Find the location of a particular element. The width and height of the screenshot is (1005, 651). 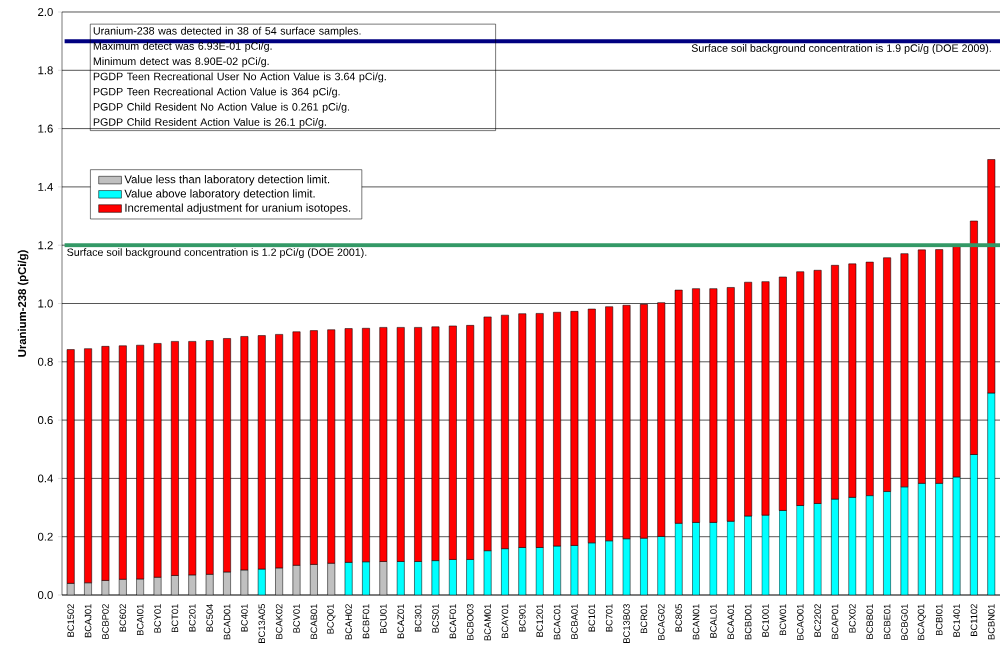

x-tick-label: BCAG02 is located at coordinates (661, 622).